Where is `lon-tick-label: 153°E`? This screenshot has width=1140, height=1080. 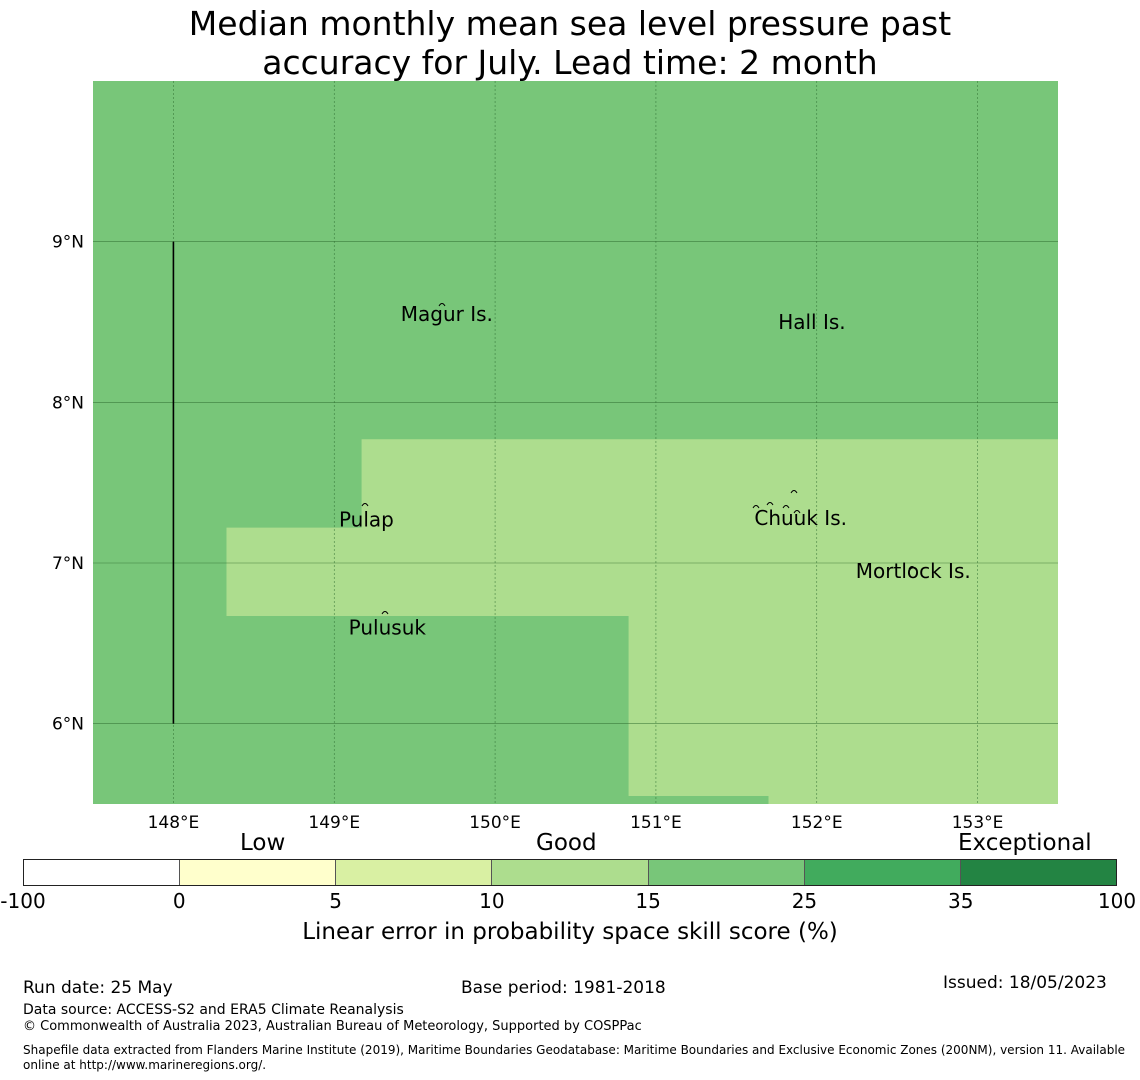 lon-tick-label: 153°E is located at coordinates (978, 823).